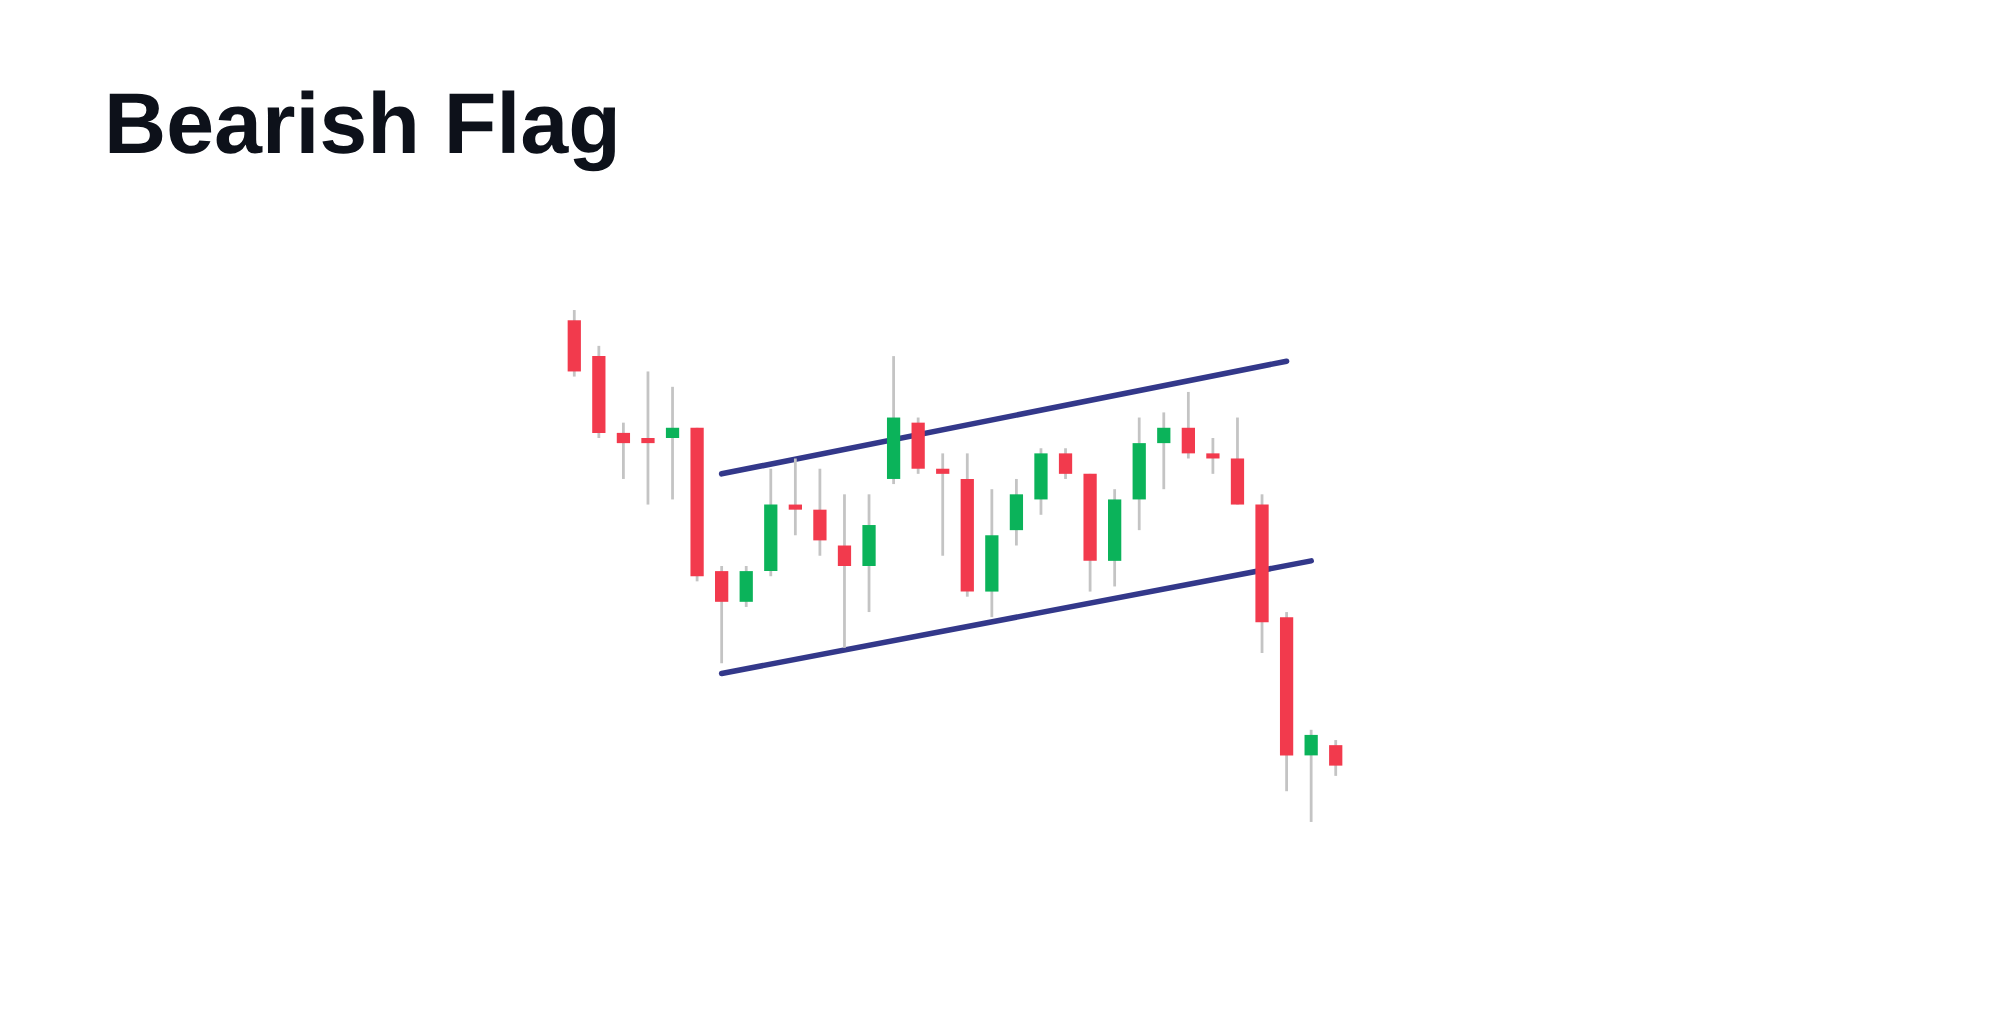  What do you see at coordinates (362, 131) in the screenshot?
I see `chart-title: Bearish Flag` at bounding box center [362, 131].